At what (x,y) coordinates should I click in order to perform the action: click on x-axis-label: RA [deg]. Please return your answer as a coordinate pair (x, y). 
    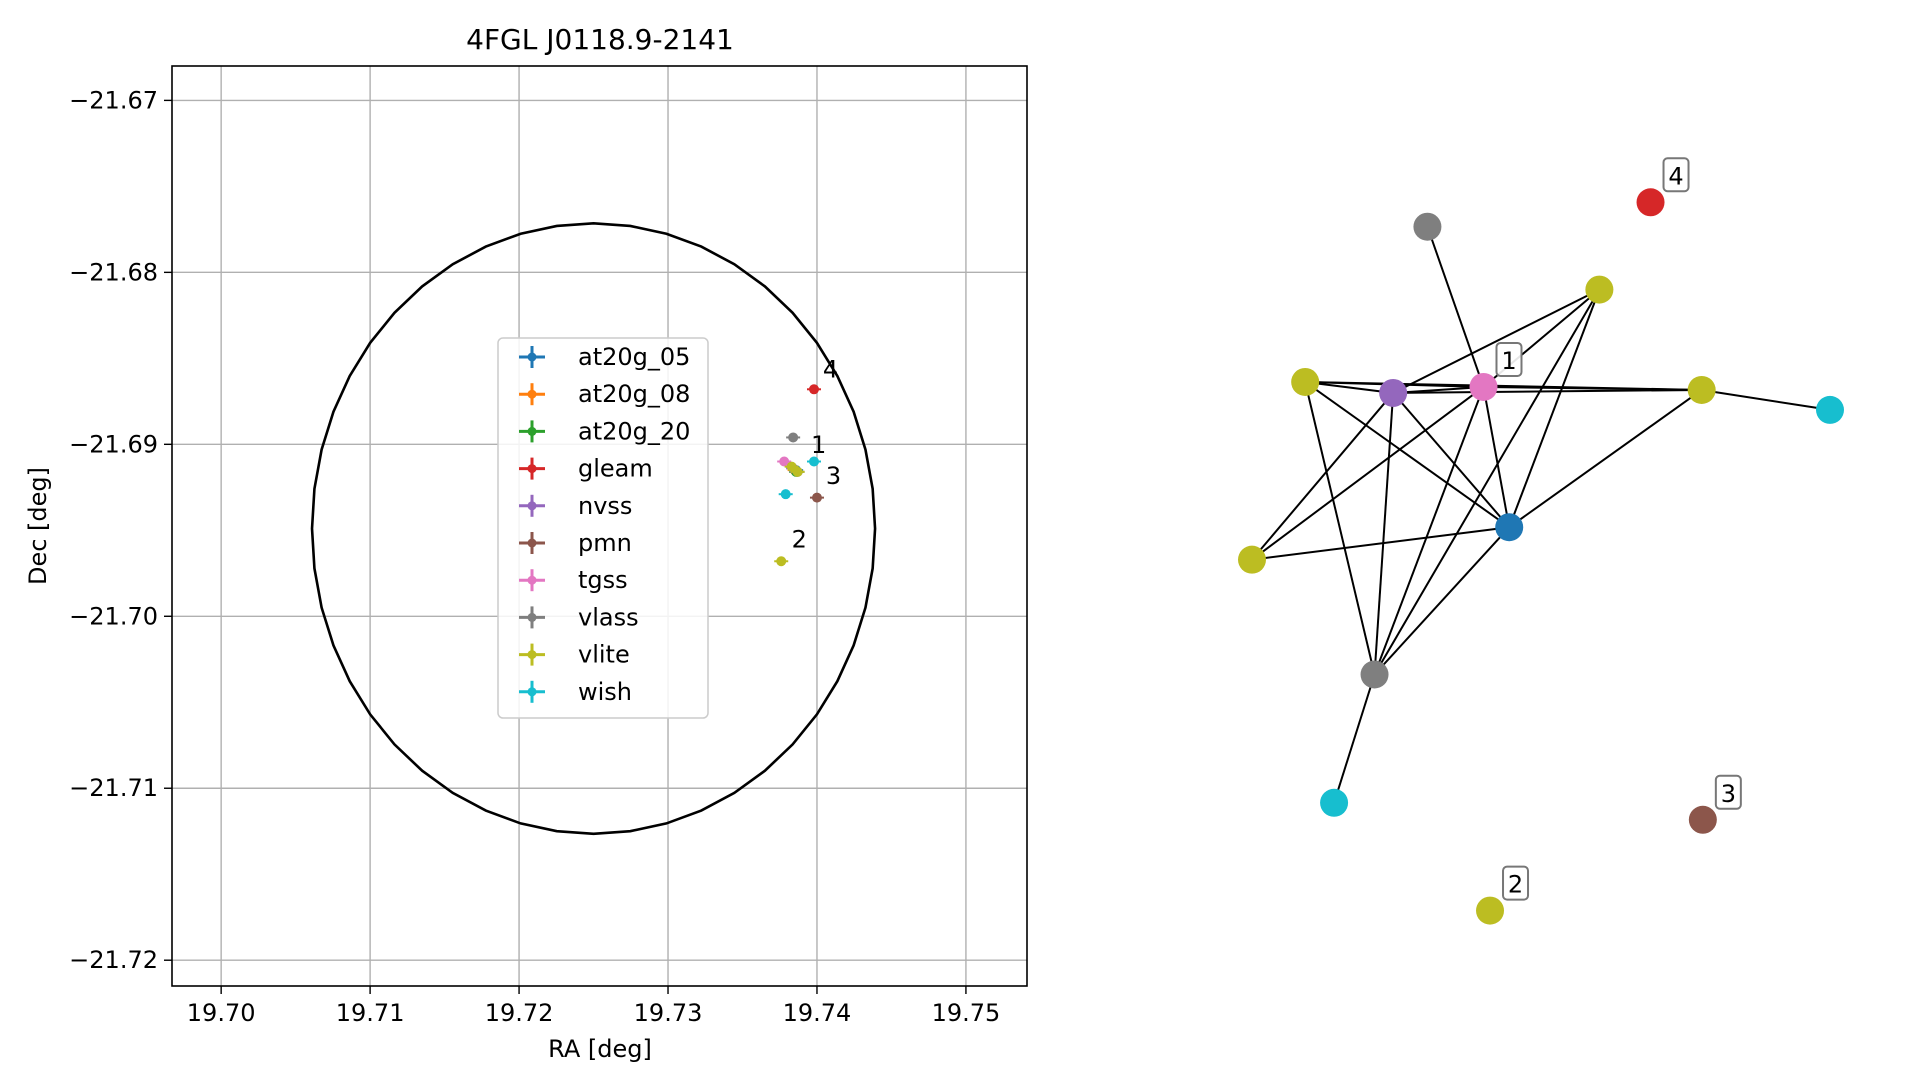
    Looking at the image, I should click on (600, 1049).